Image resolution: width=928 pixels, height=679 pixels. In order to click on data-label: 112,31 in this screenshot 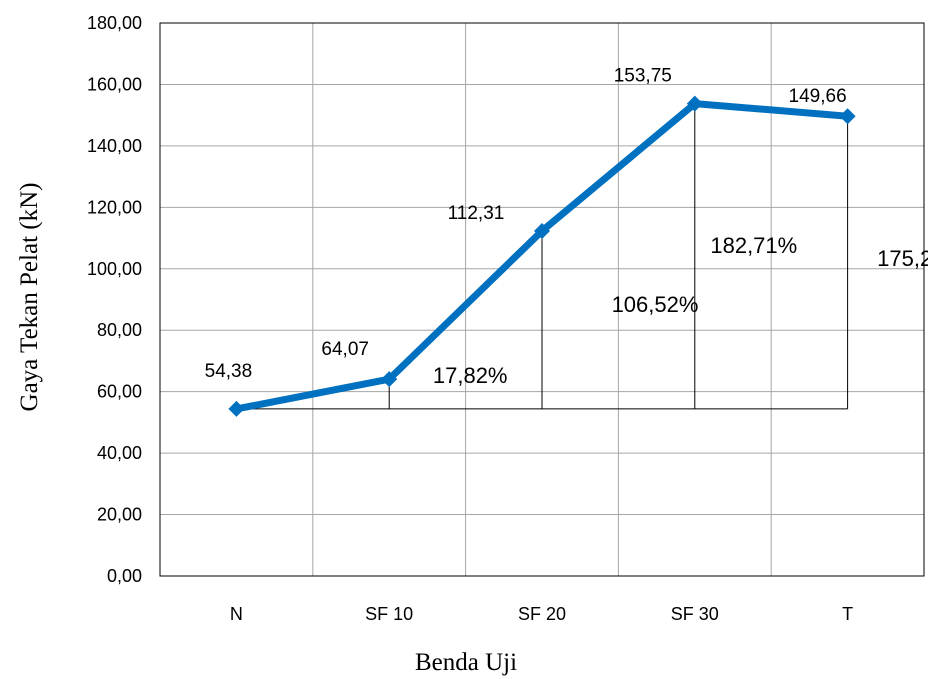, I will do `click(476, 213)`.